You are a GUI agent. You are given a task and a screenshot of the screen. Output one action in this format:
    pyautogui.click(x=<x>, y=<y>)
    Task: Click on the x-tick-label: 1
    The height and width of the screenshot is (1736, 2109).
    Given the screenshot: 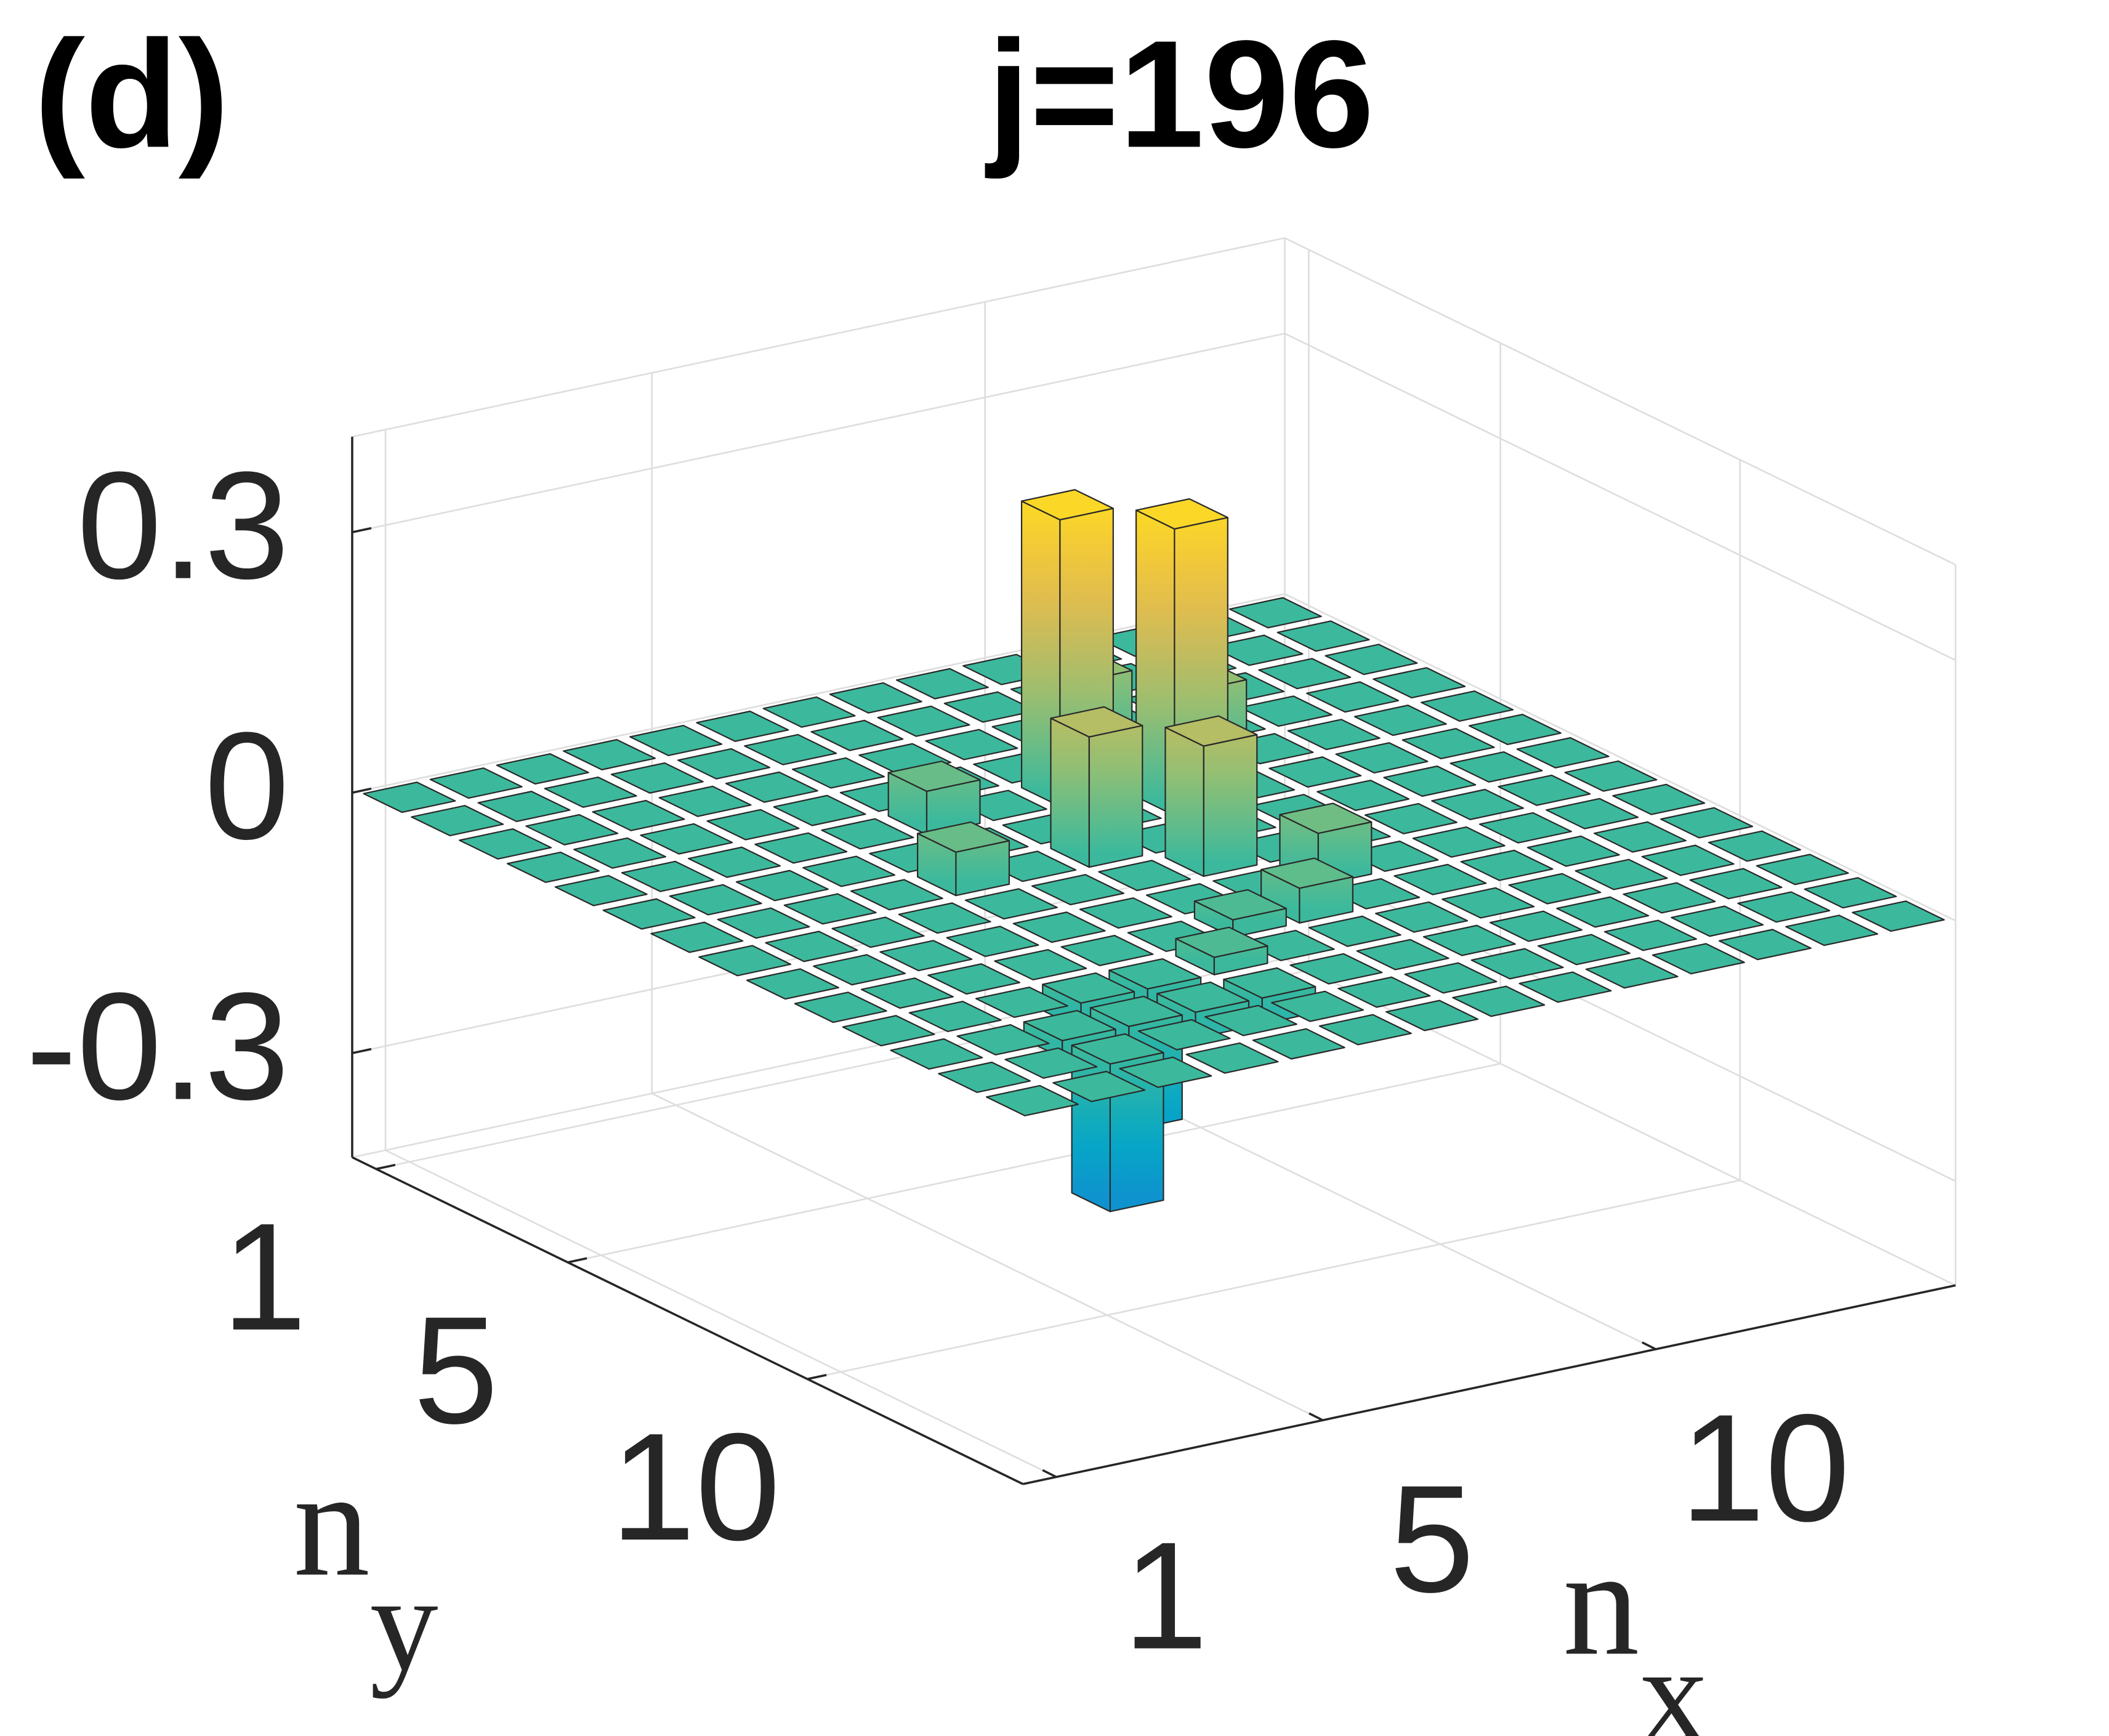 What is the action you would take?
    pyautogui.click(x=1165, y=1596)
    